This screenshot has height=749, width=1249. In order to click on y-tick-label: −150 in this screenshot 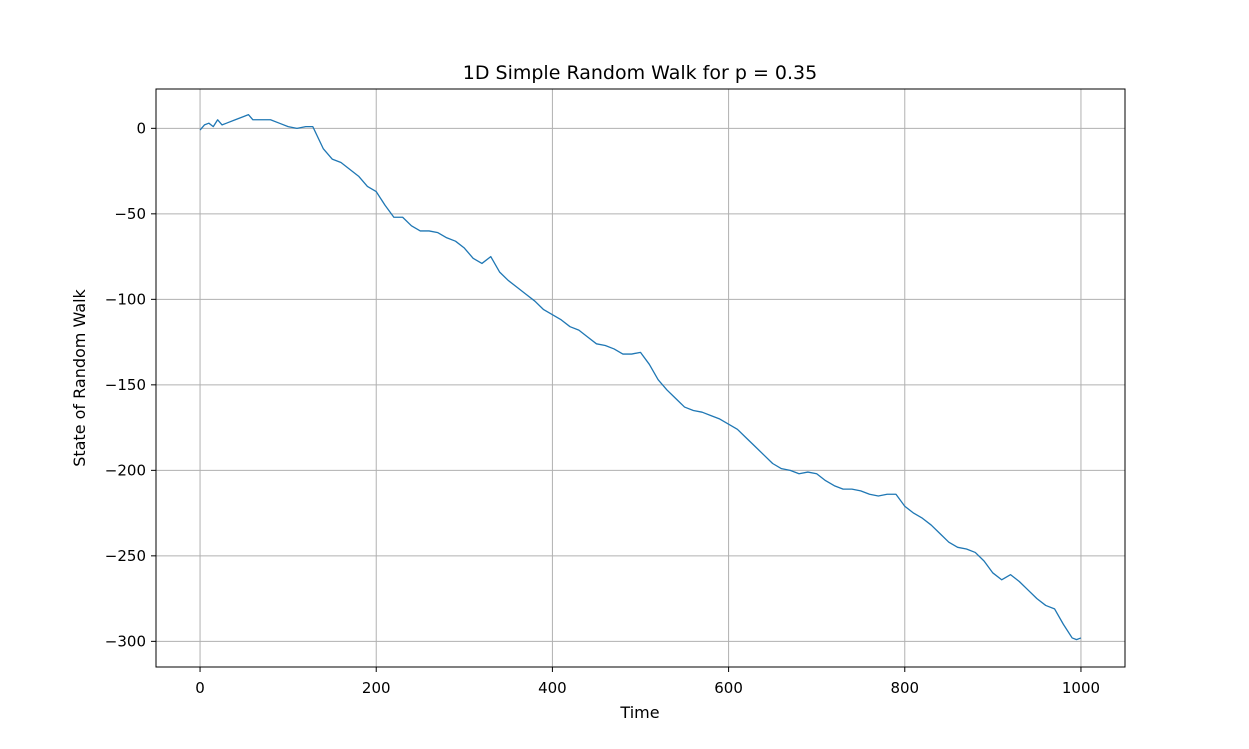, I will do `click(125, 385)`.